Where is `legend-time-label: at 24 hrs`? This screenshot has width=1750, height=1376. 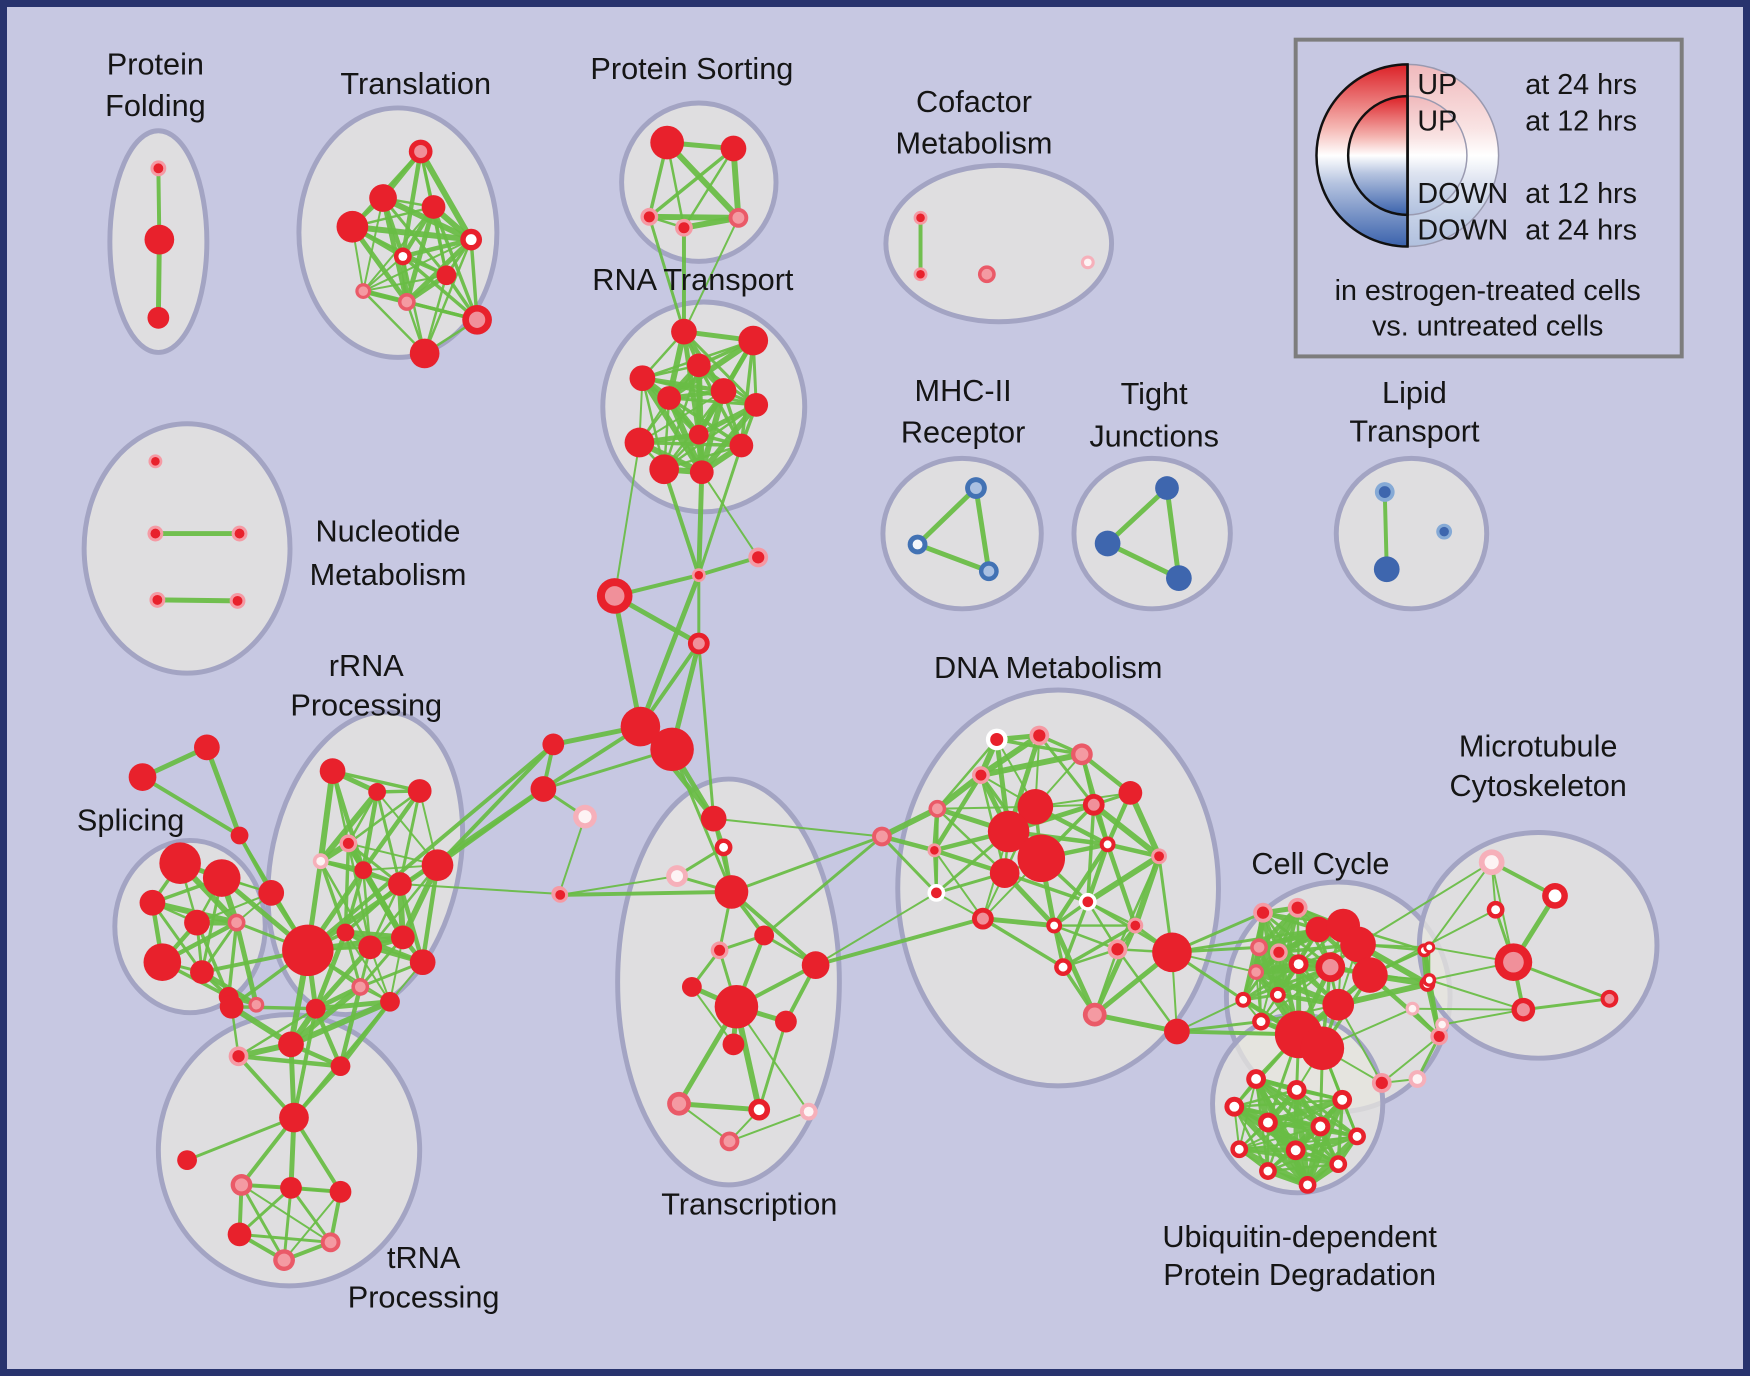 legend-time-label: at 24 hrs is located at coordinates (1581, 85).